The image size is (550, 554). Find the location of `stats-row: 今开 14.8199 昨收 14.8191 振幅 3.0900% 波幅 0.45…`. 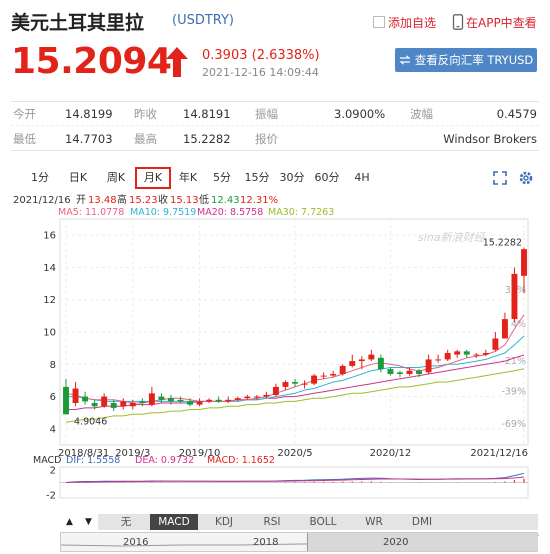

stats-row: 今开 14.8199 昨收 14.8191 振幅 3.0900% 波幅 0.45… is located at coordinates (275, 114).